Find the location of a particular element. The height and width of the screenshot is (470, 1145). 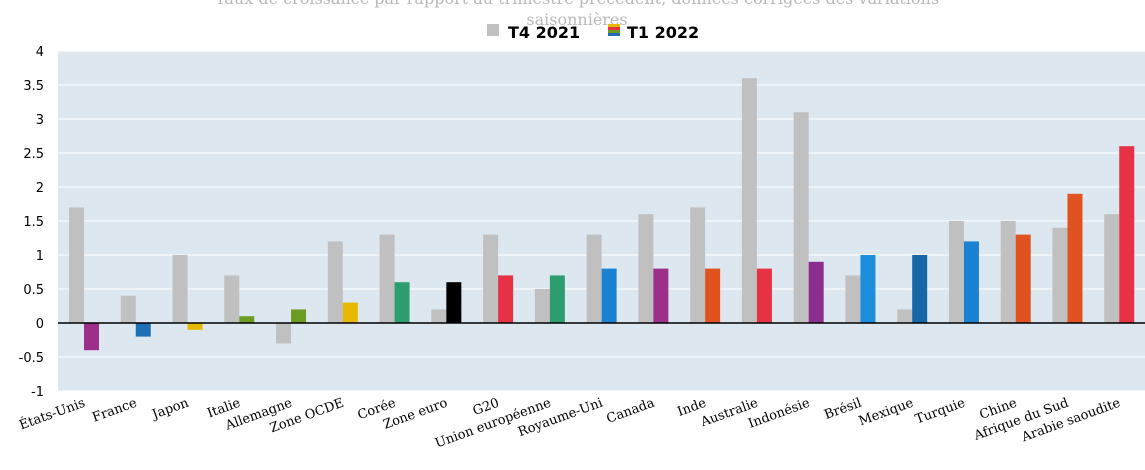

x-tick-label: Canada is located at coordinates (631, 411).